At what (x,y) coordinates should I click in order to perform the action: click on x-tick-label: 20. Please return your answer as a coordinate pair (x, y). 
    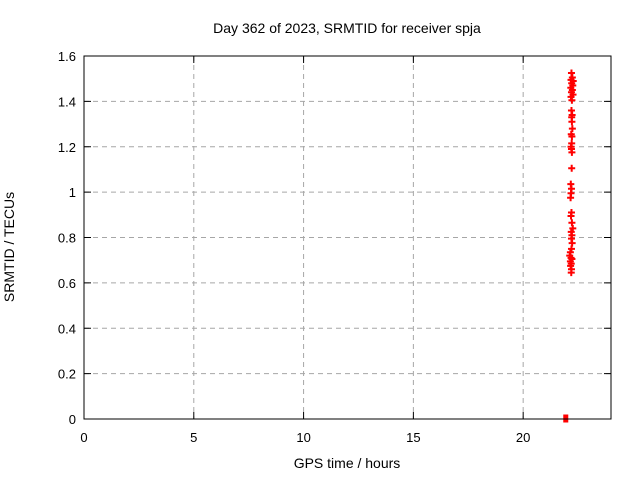
    Looking at the image, I should click on (523, 437).